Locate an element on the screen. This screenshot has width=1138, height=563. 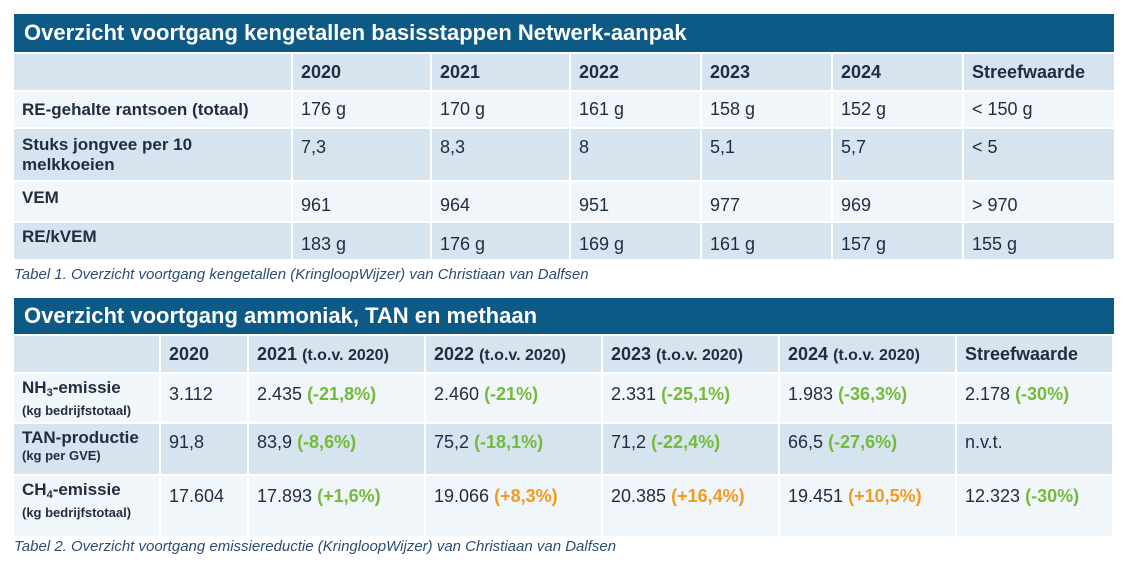
table1-header-row: 2020 2021 2022 2023 2024 Streefwaarde is located at coordinates (564, 72).